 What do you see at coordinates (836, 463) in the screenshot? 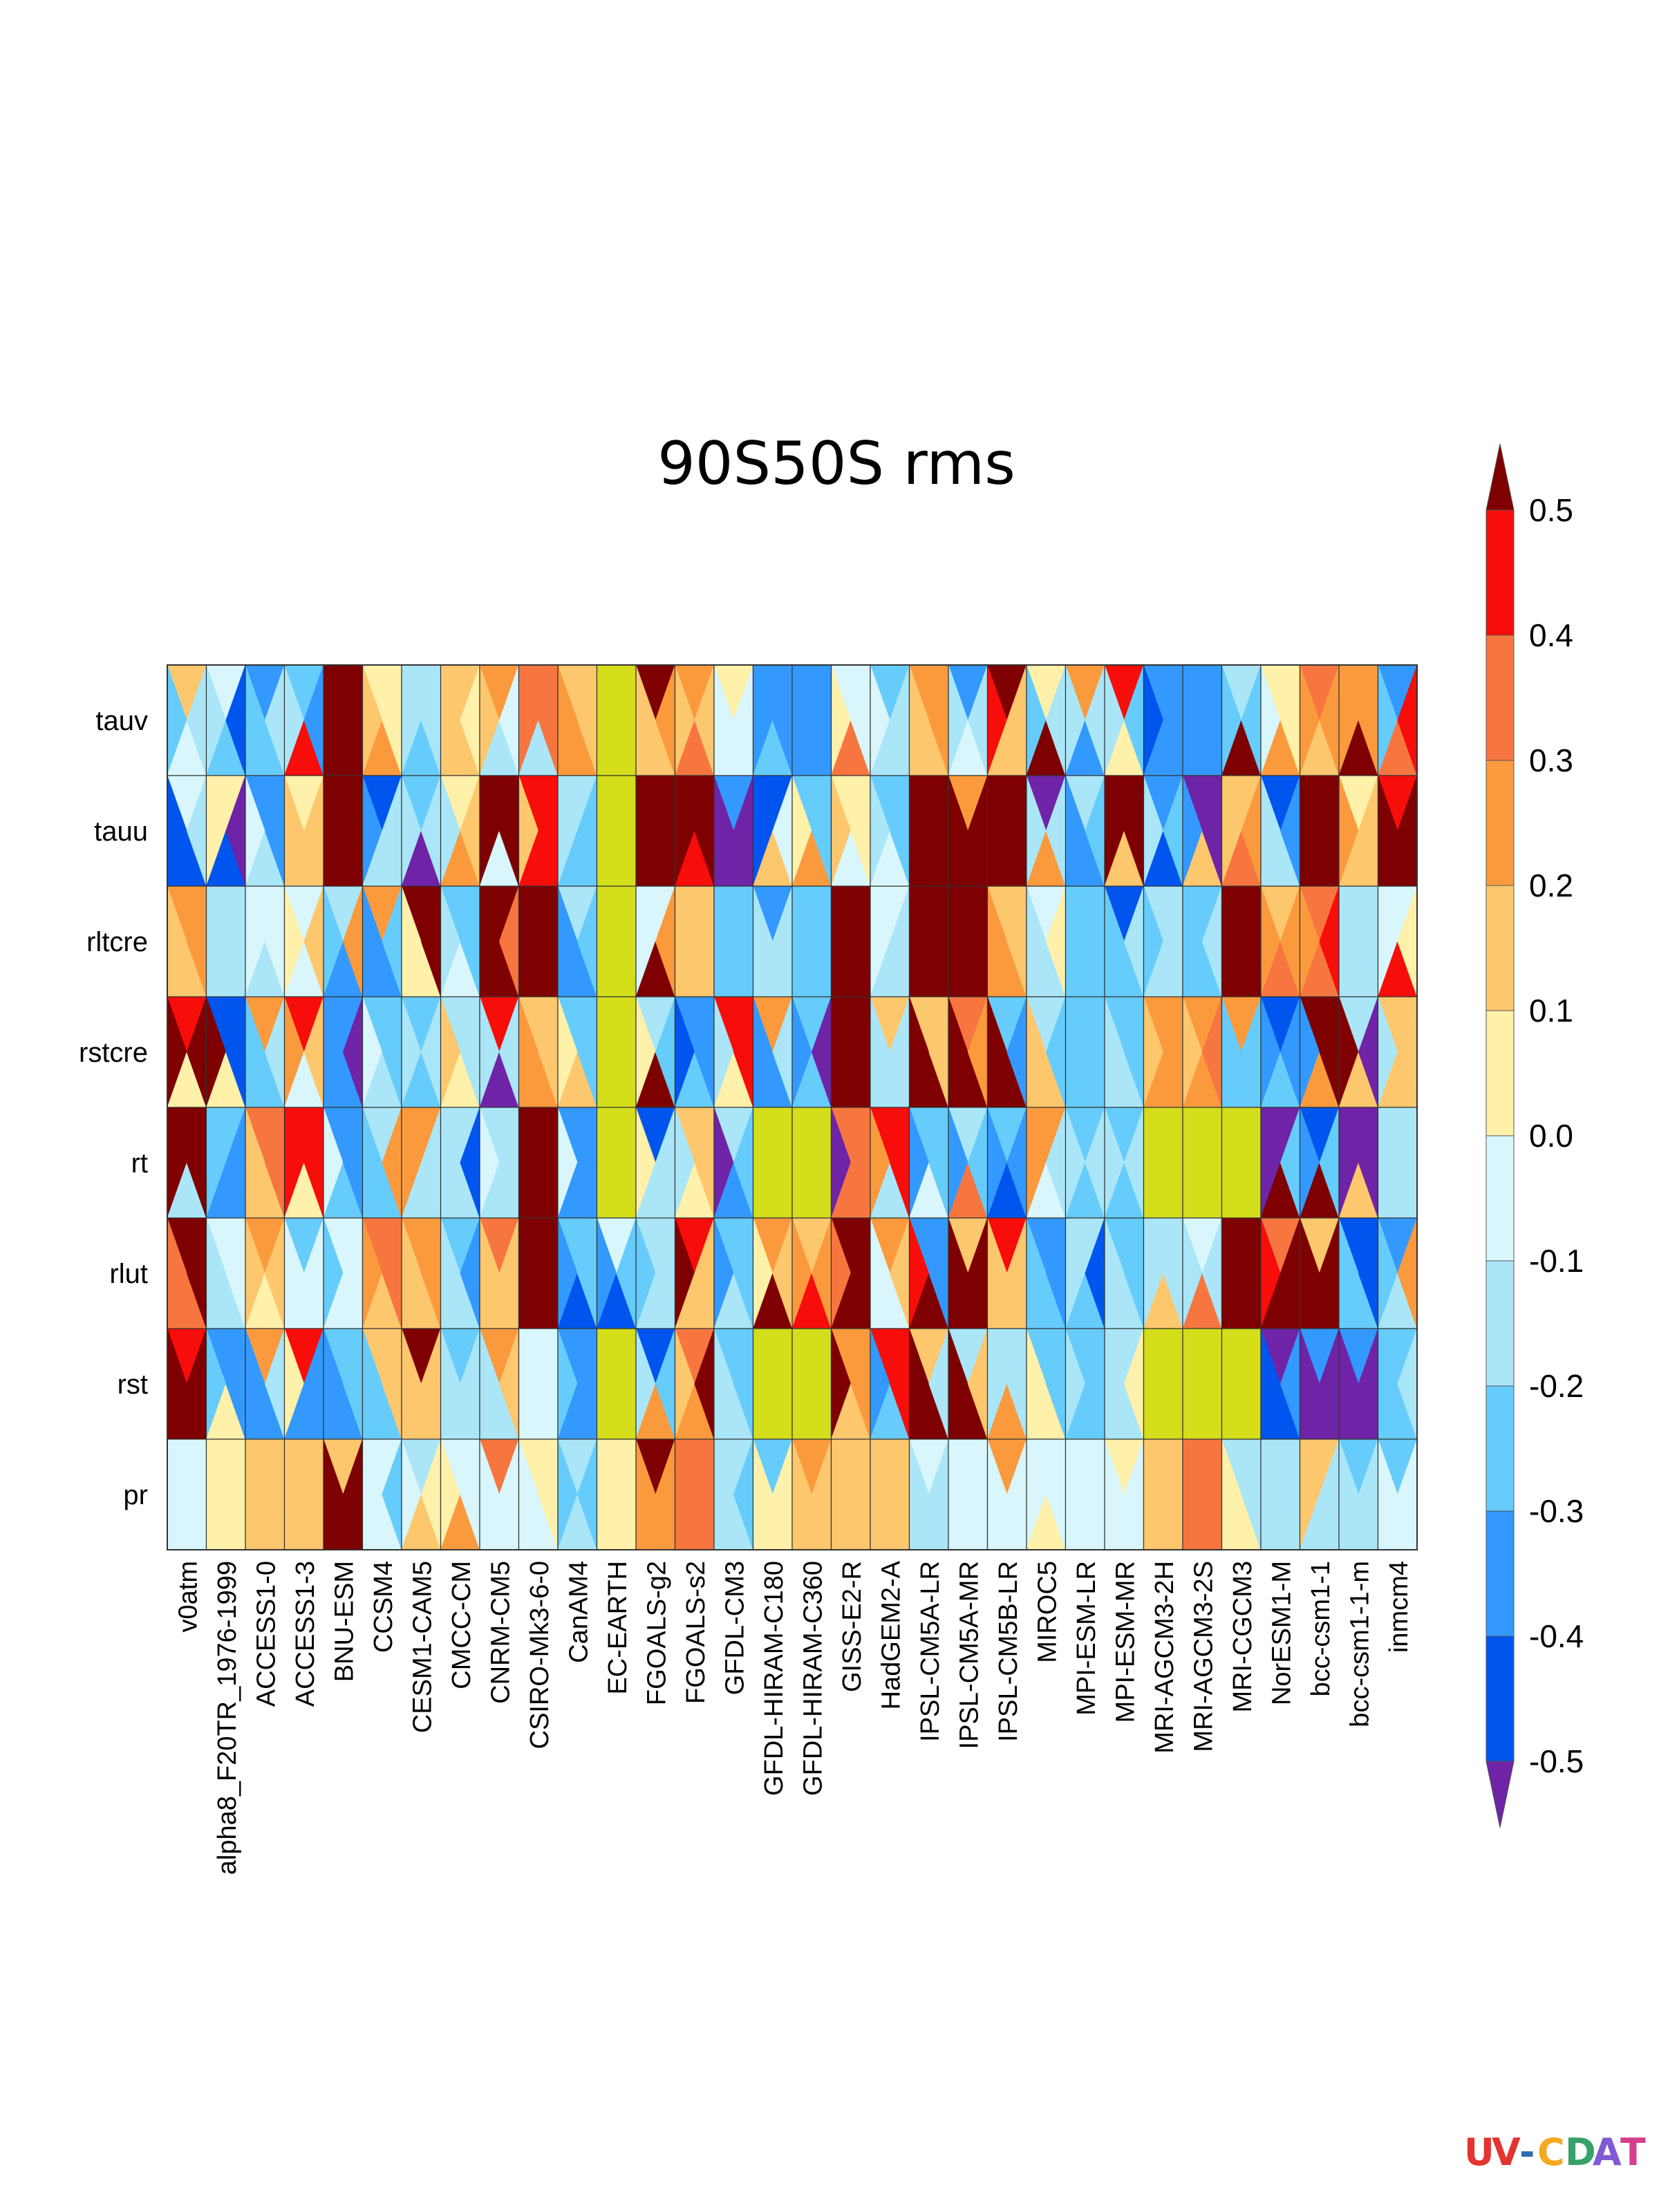
I see `chart-title: 90S50S rms` at bounding box center [836, 463].